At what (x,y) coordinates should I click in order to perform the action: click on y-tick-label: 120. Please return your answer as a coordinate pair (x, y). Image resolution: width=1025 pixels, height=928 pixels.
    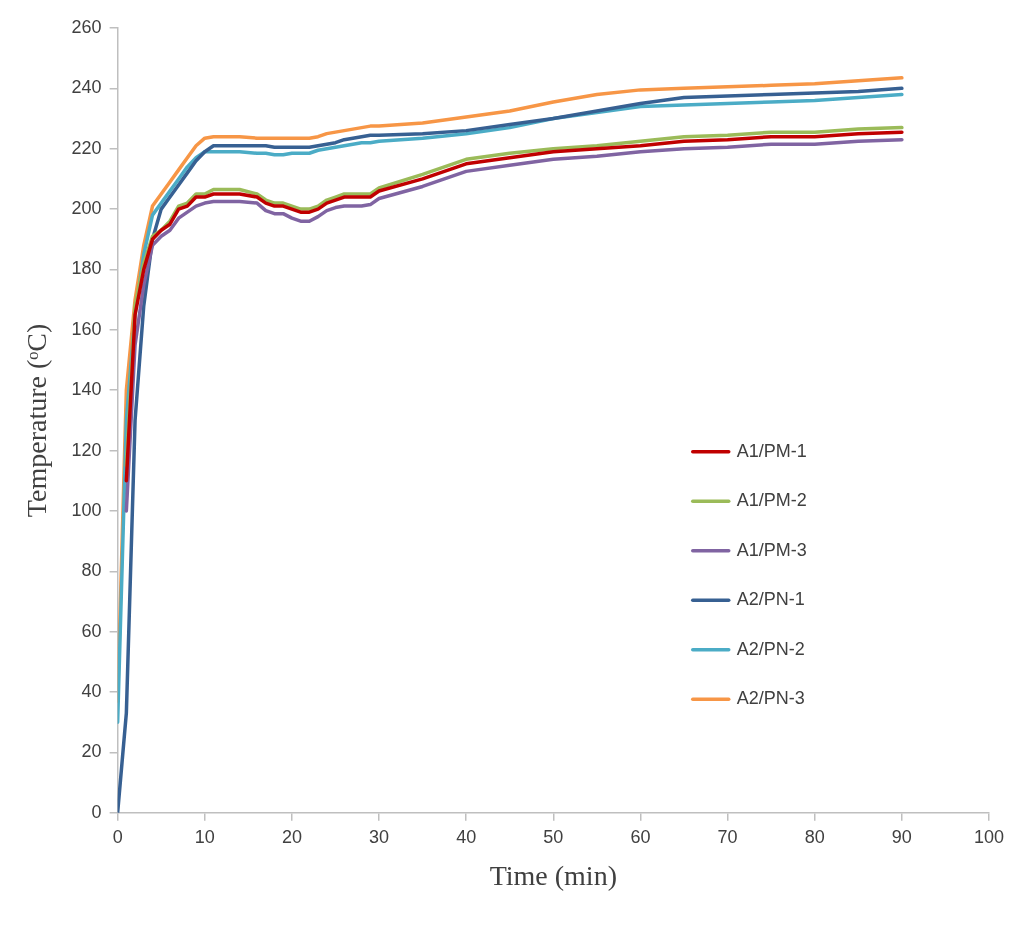
    Looking at the image, I should click on (86, 449).